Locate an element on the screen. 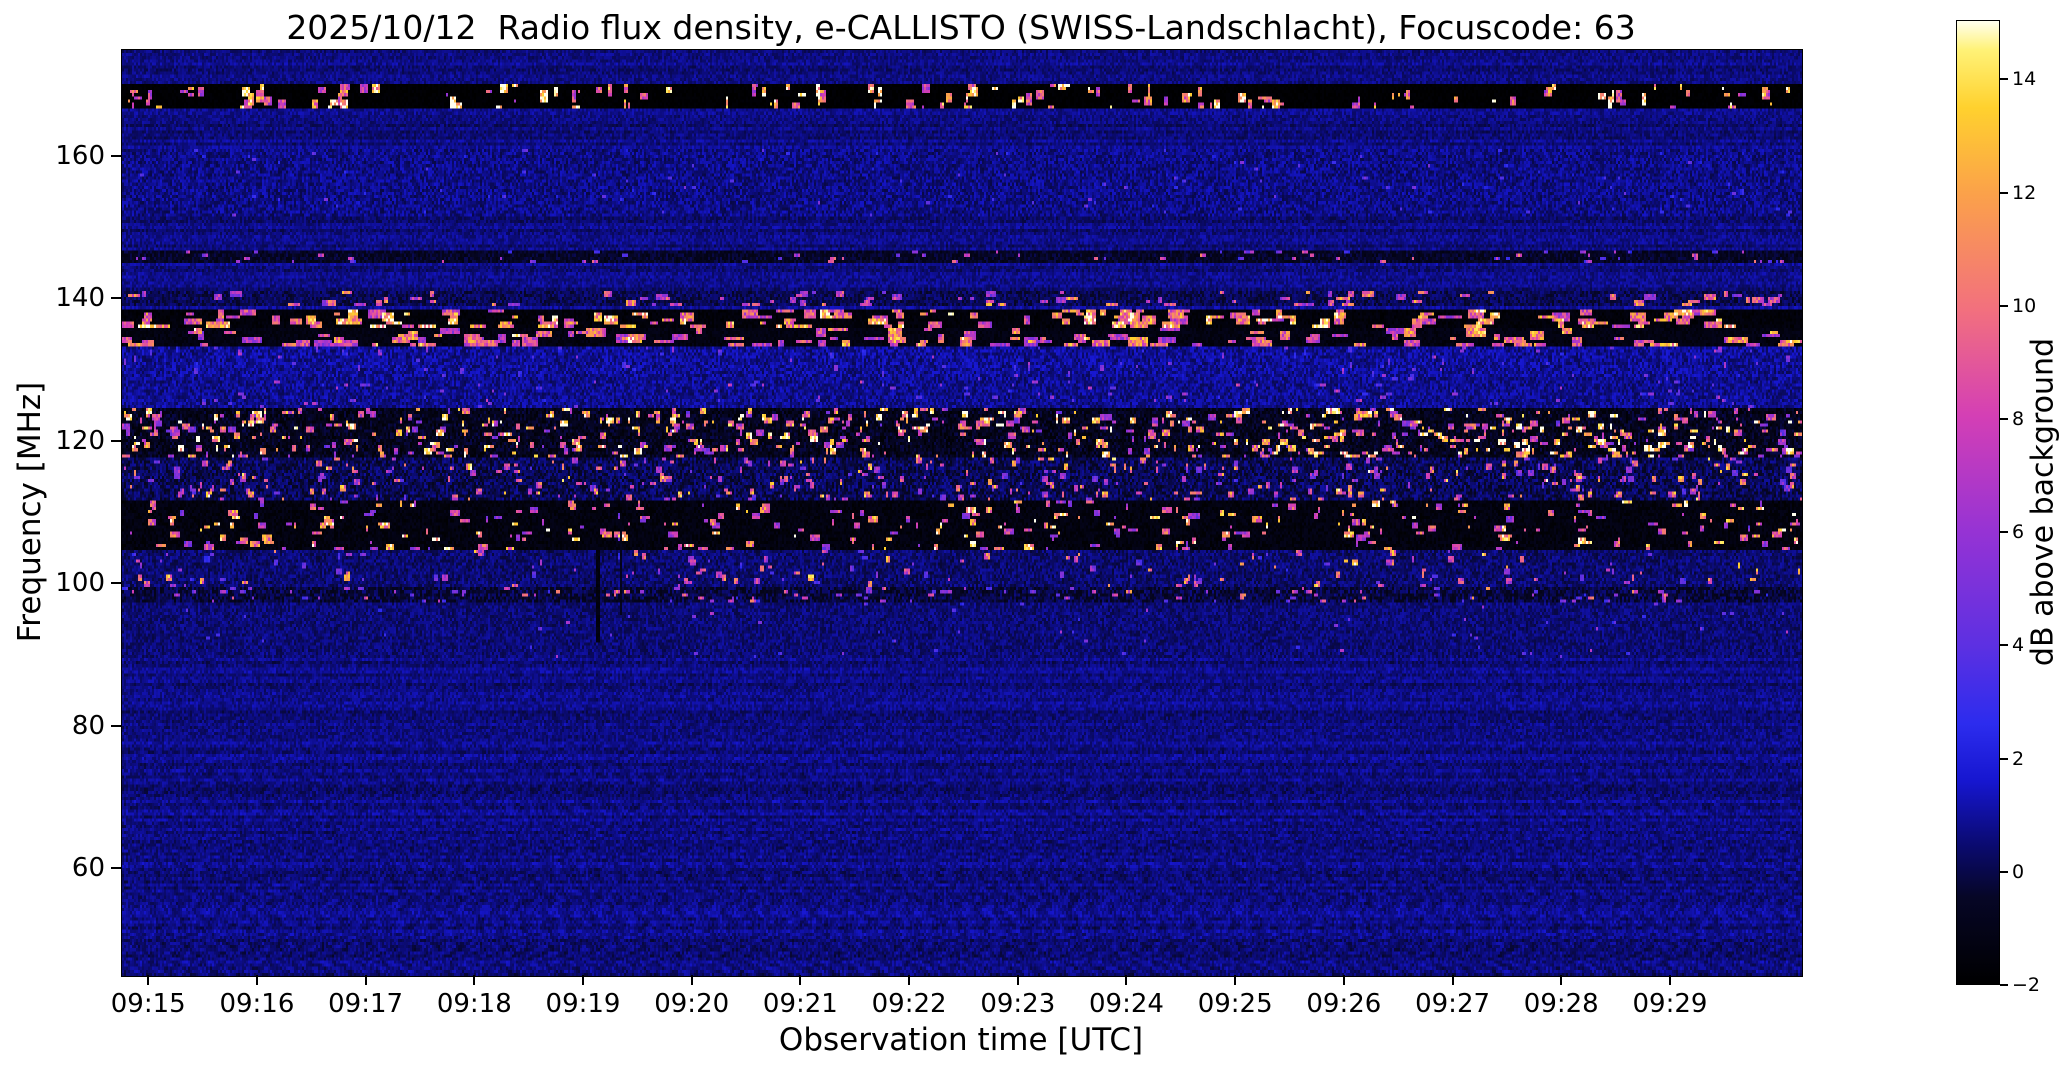 The width and height of the screenshot is (2066, 1067). x-tick-label: 09:29 is located at coordinates (1670, 1004).